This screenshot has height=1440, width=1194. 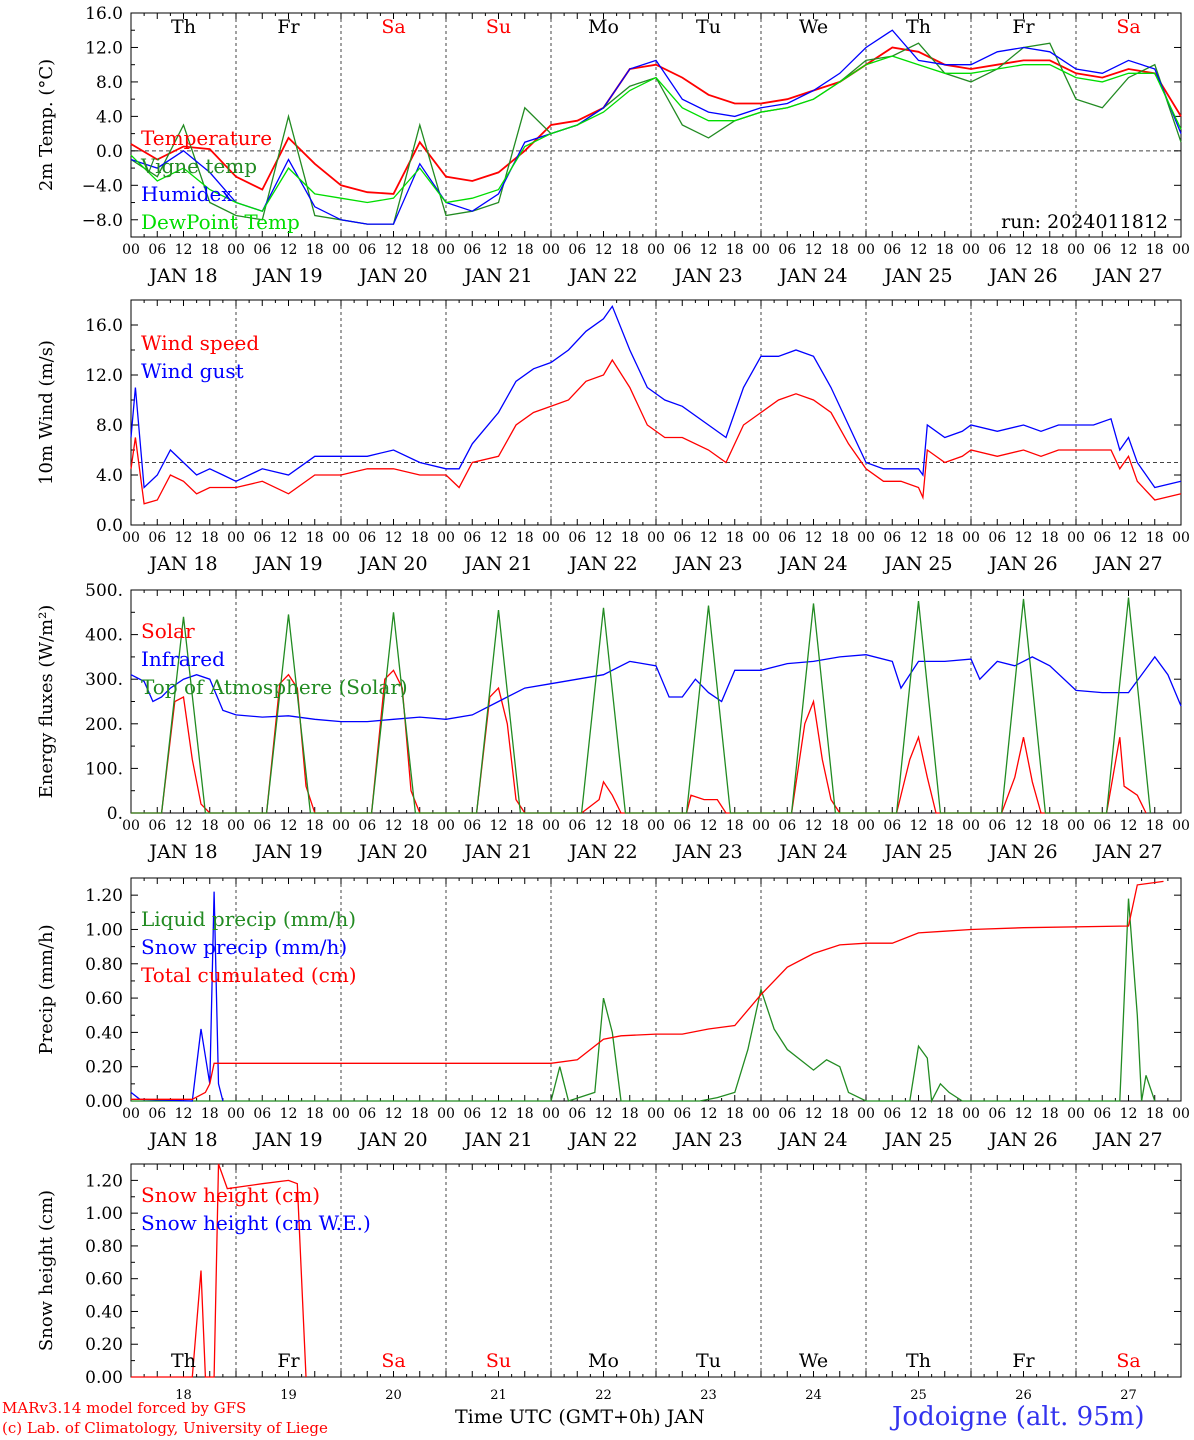 I want to click on y-tick-label: 0.20, so click(x=104, y=1068).